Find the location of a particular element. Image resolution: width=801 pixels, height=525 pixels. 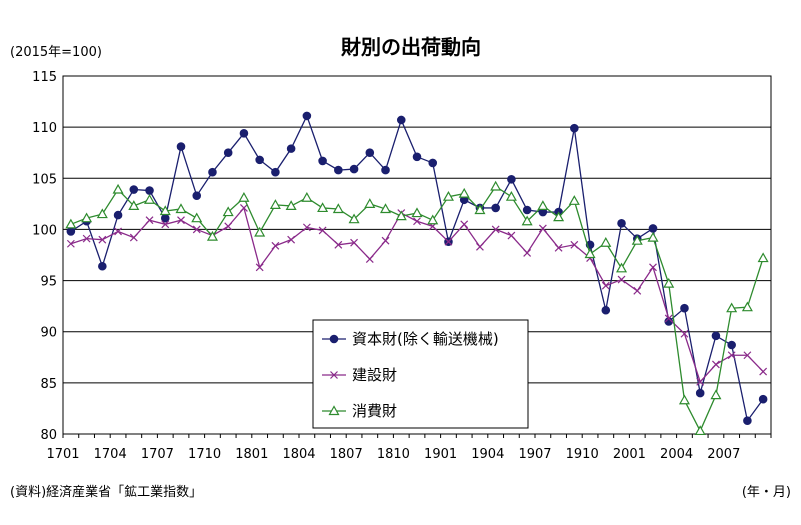

x-tick-label: 1707 is located at coordinates (157, 454).